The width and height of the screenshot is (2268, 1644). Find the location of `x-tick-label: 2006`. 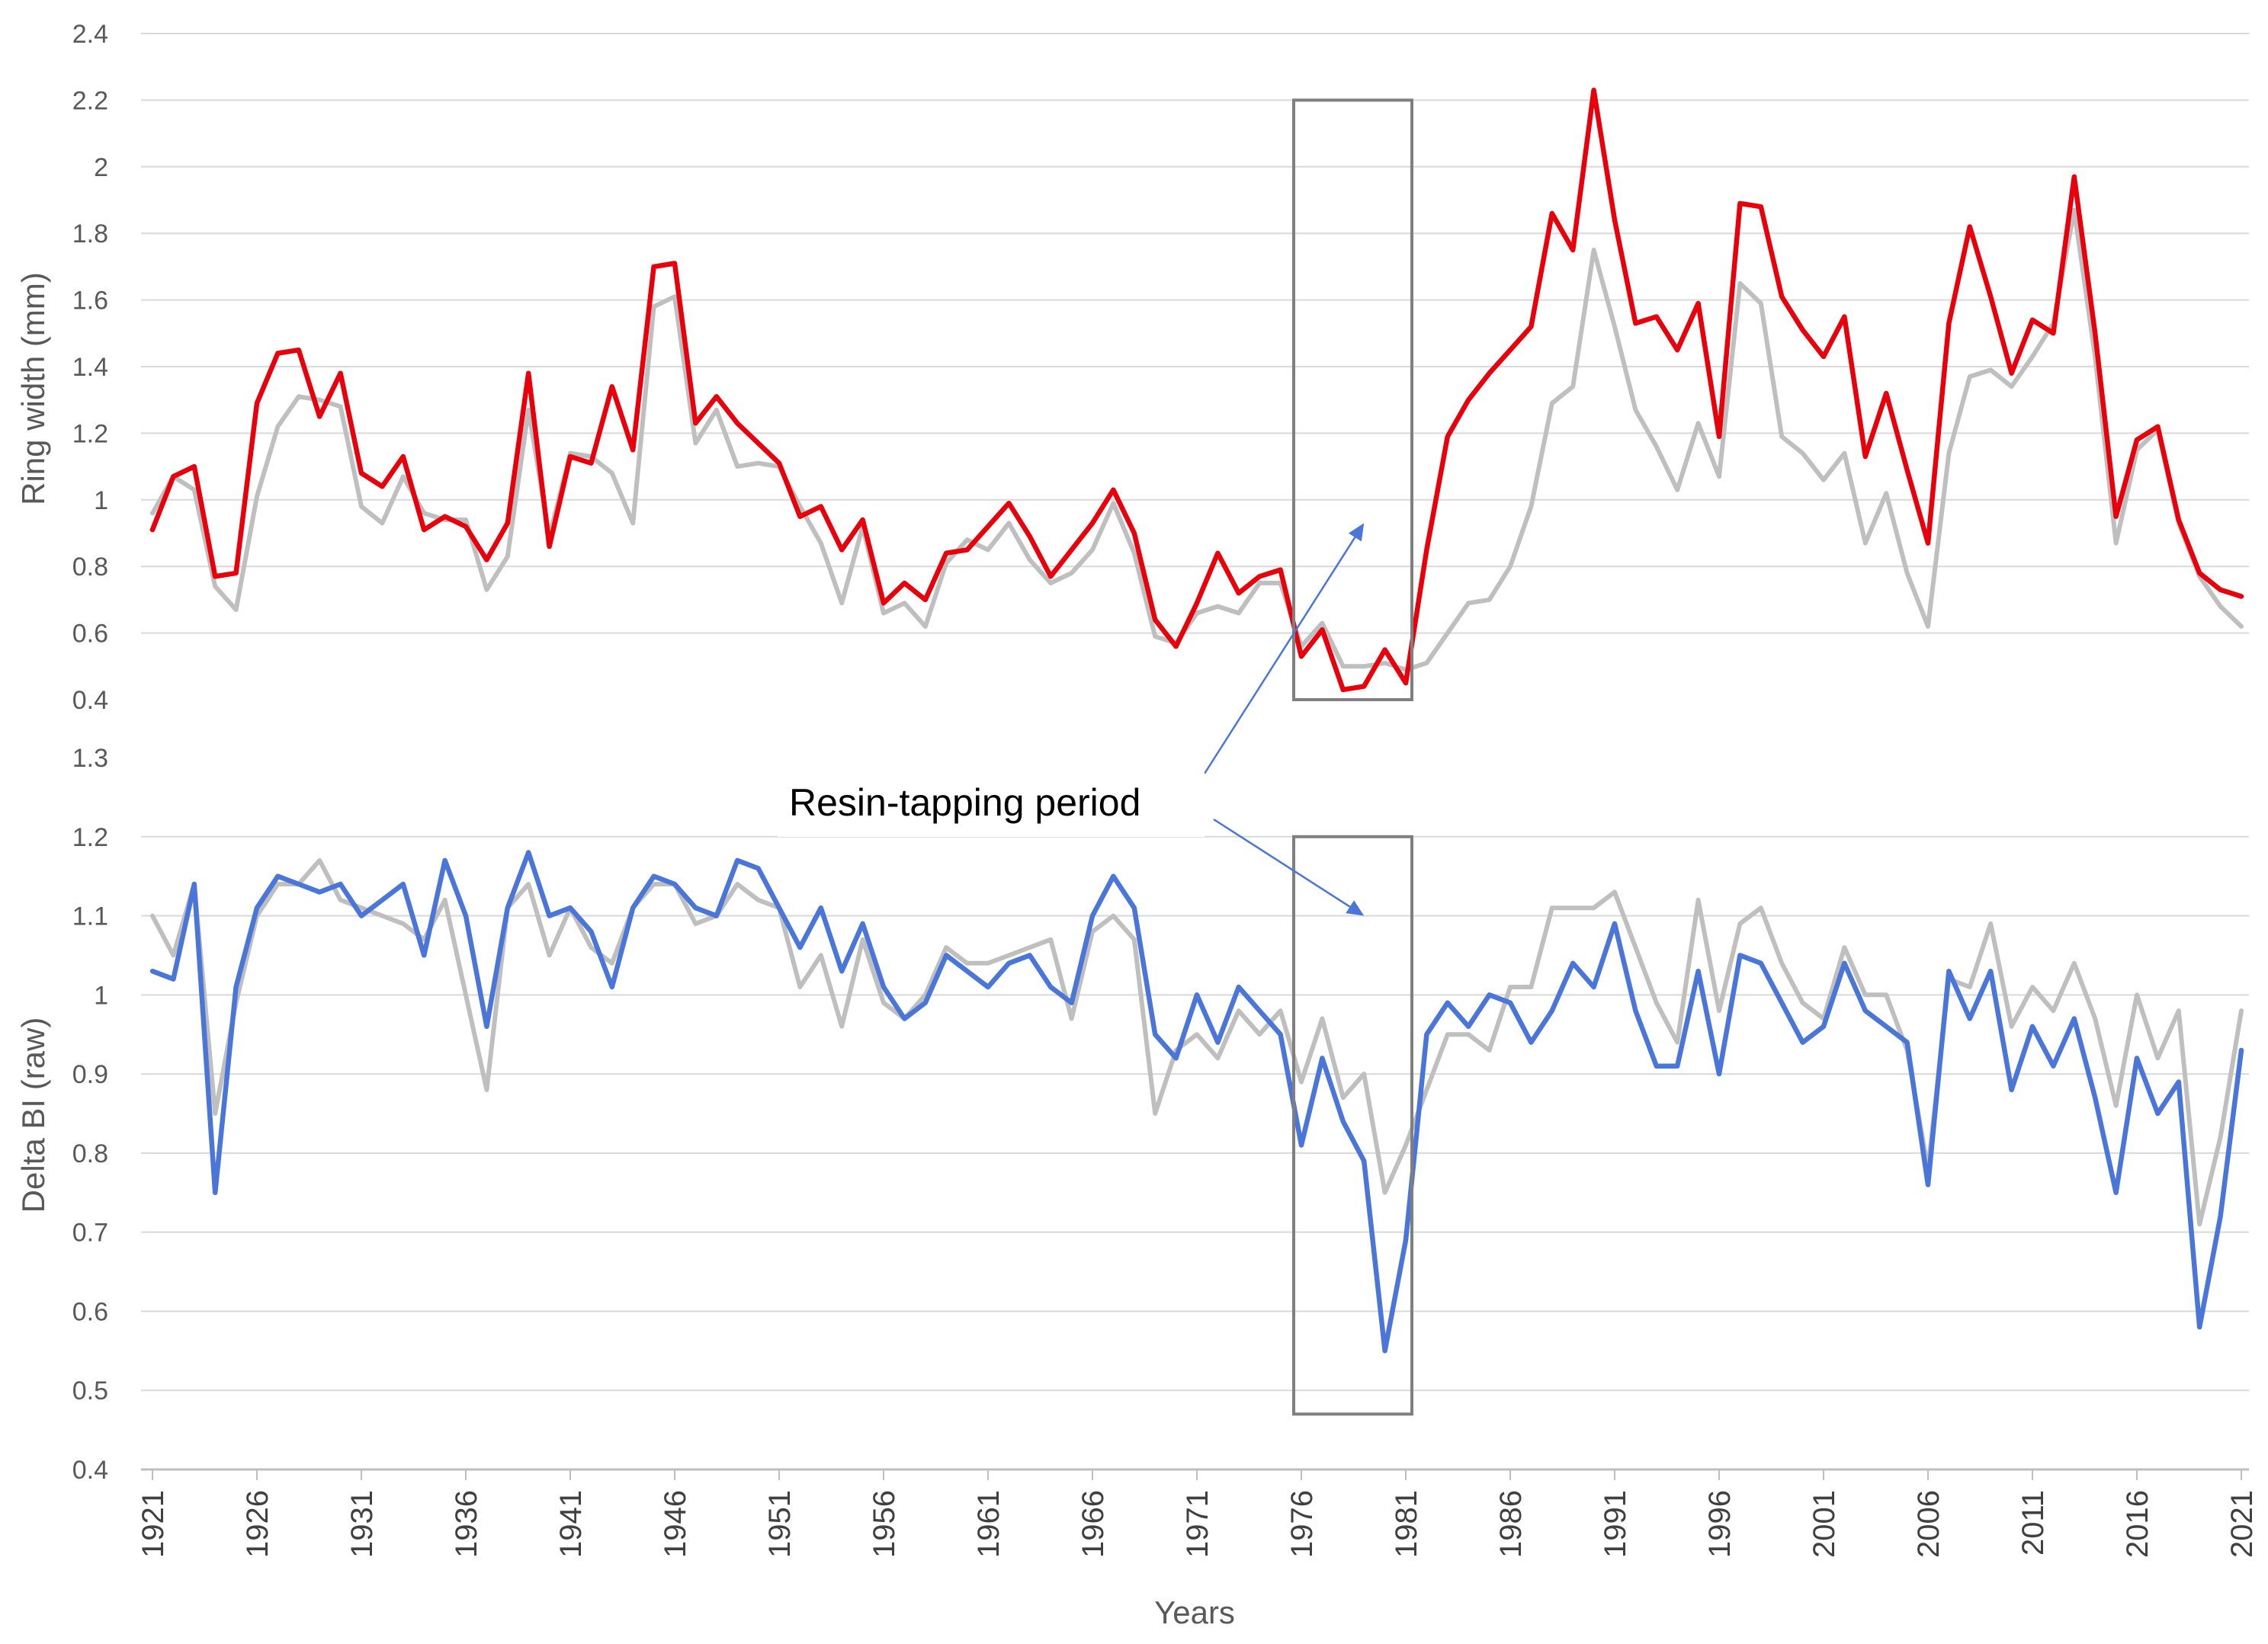

x-tick-label: 2006 is located at coordinates (1929, 1524).